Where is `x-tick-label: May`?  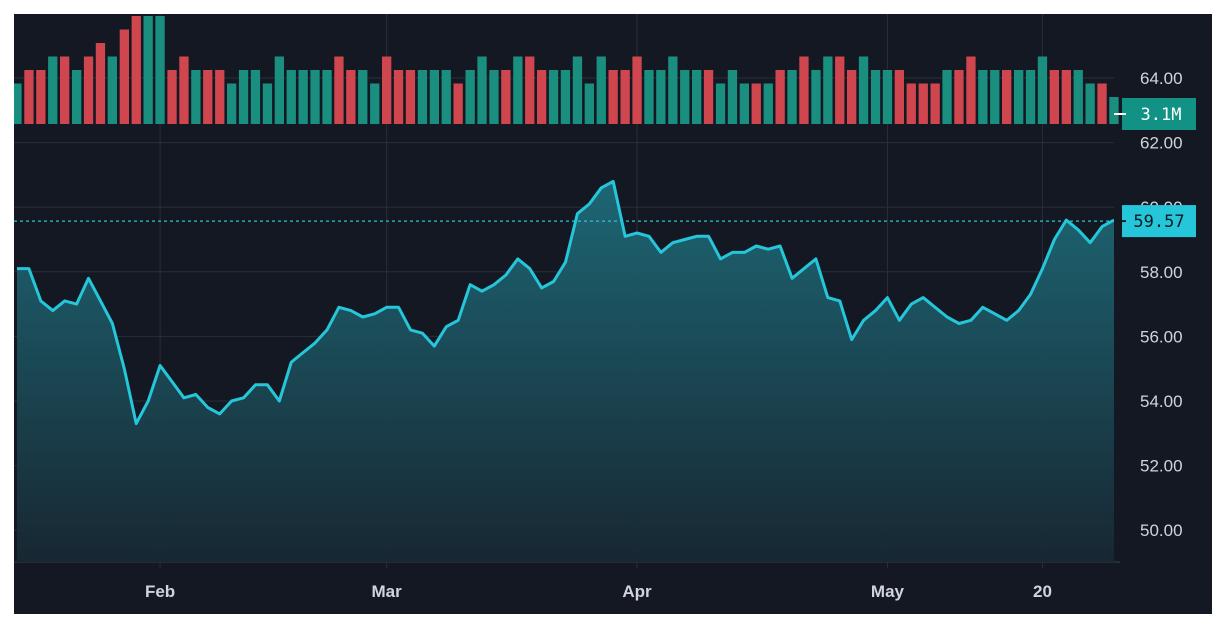
x-tick-label: May is located at coordinates (888, 591).